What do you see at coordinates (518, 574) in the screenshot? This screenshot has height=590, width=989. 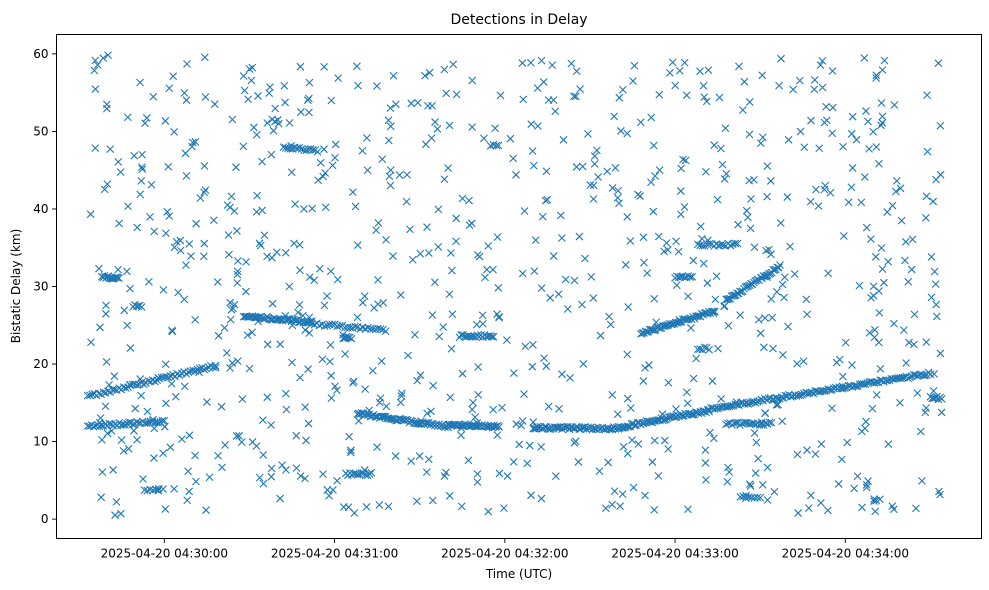 I see `x-axis-title: Time (UTC)` at bounding box center [518, 574].